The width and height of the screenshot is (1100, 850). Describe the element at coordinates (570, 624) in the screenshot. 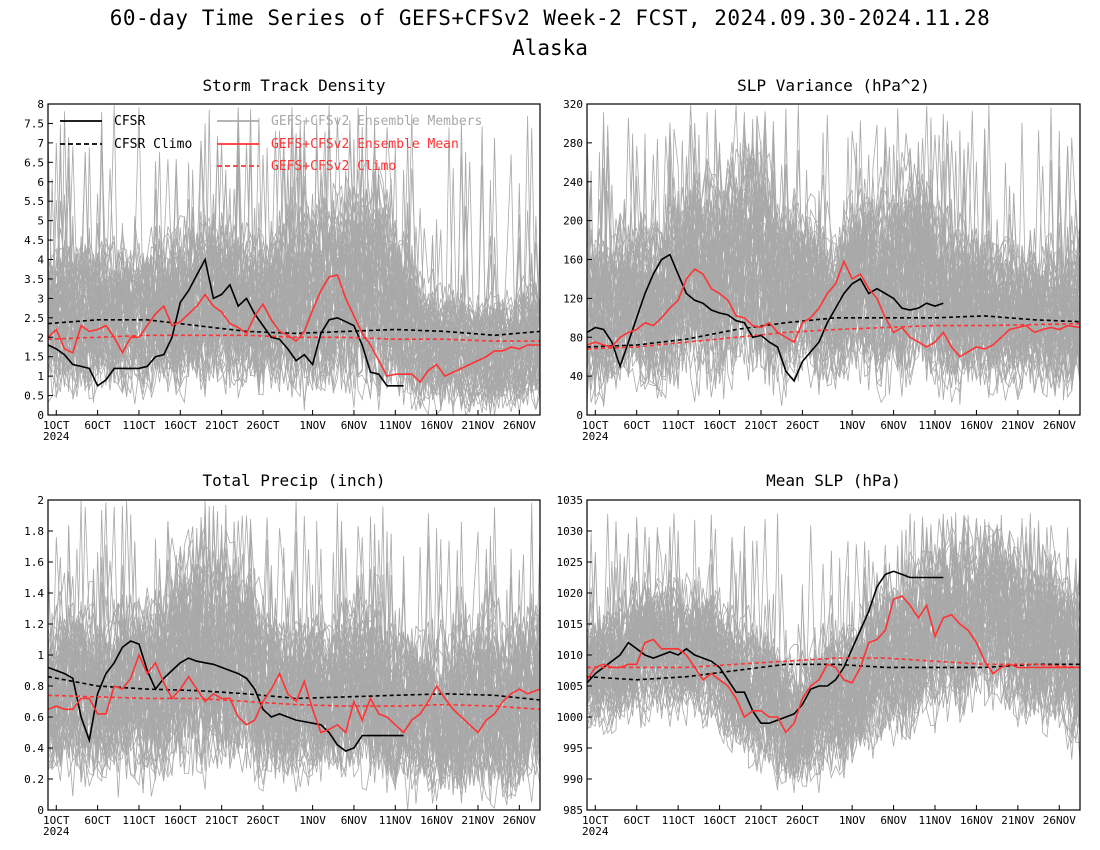

I see `y-tick-label: 1015` at that location.